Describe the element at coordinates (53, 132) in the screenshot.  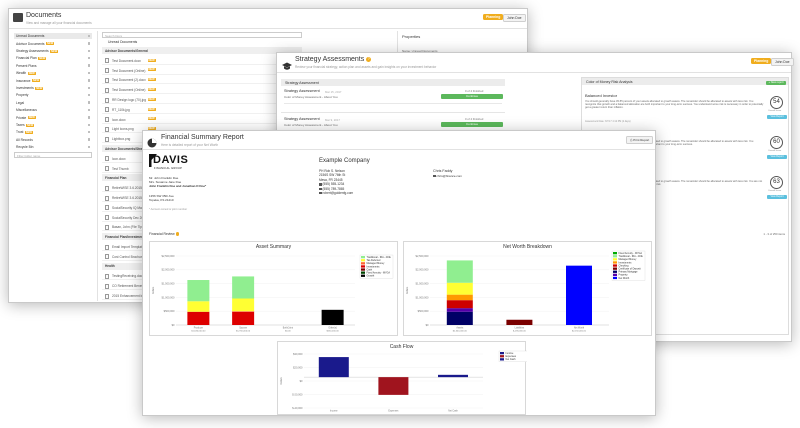
I see `sidebar-item: Trust NEW` at that location.